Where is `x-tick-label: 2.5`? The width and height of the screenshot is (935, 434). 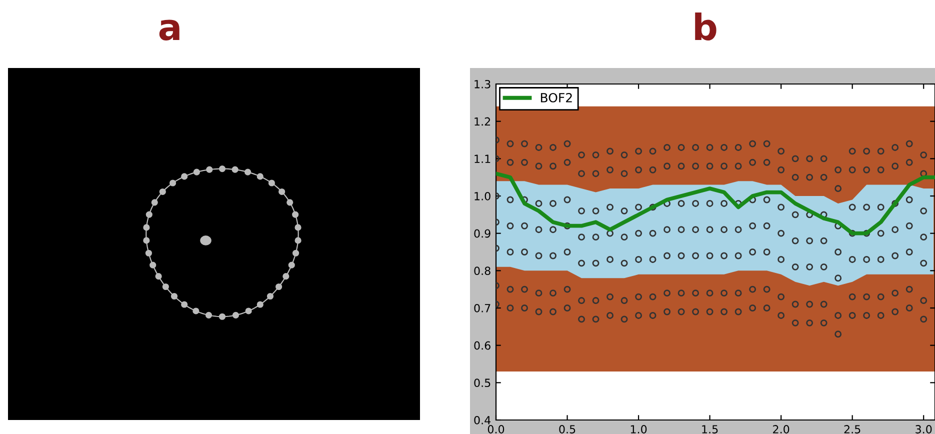
x-tick-label: 2.5 is located at coordinates (852, 429).